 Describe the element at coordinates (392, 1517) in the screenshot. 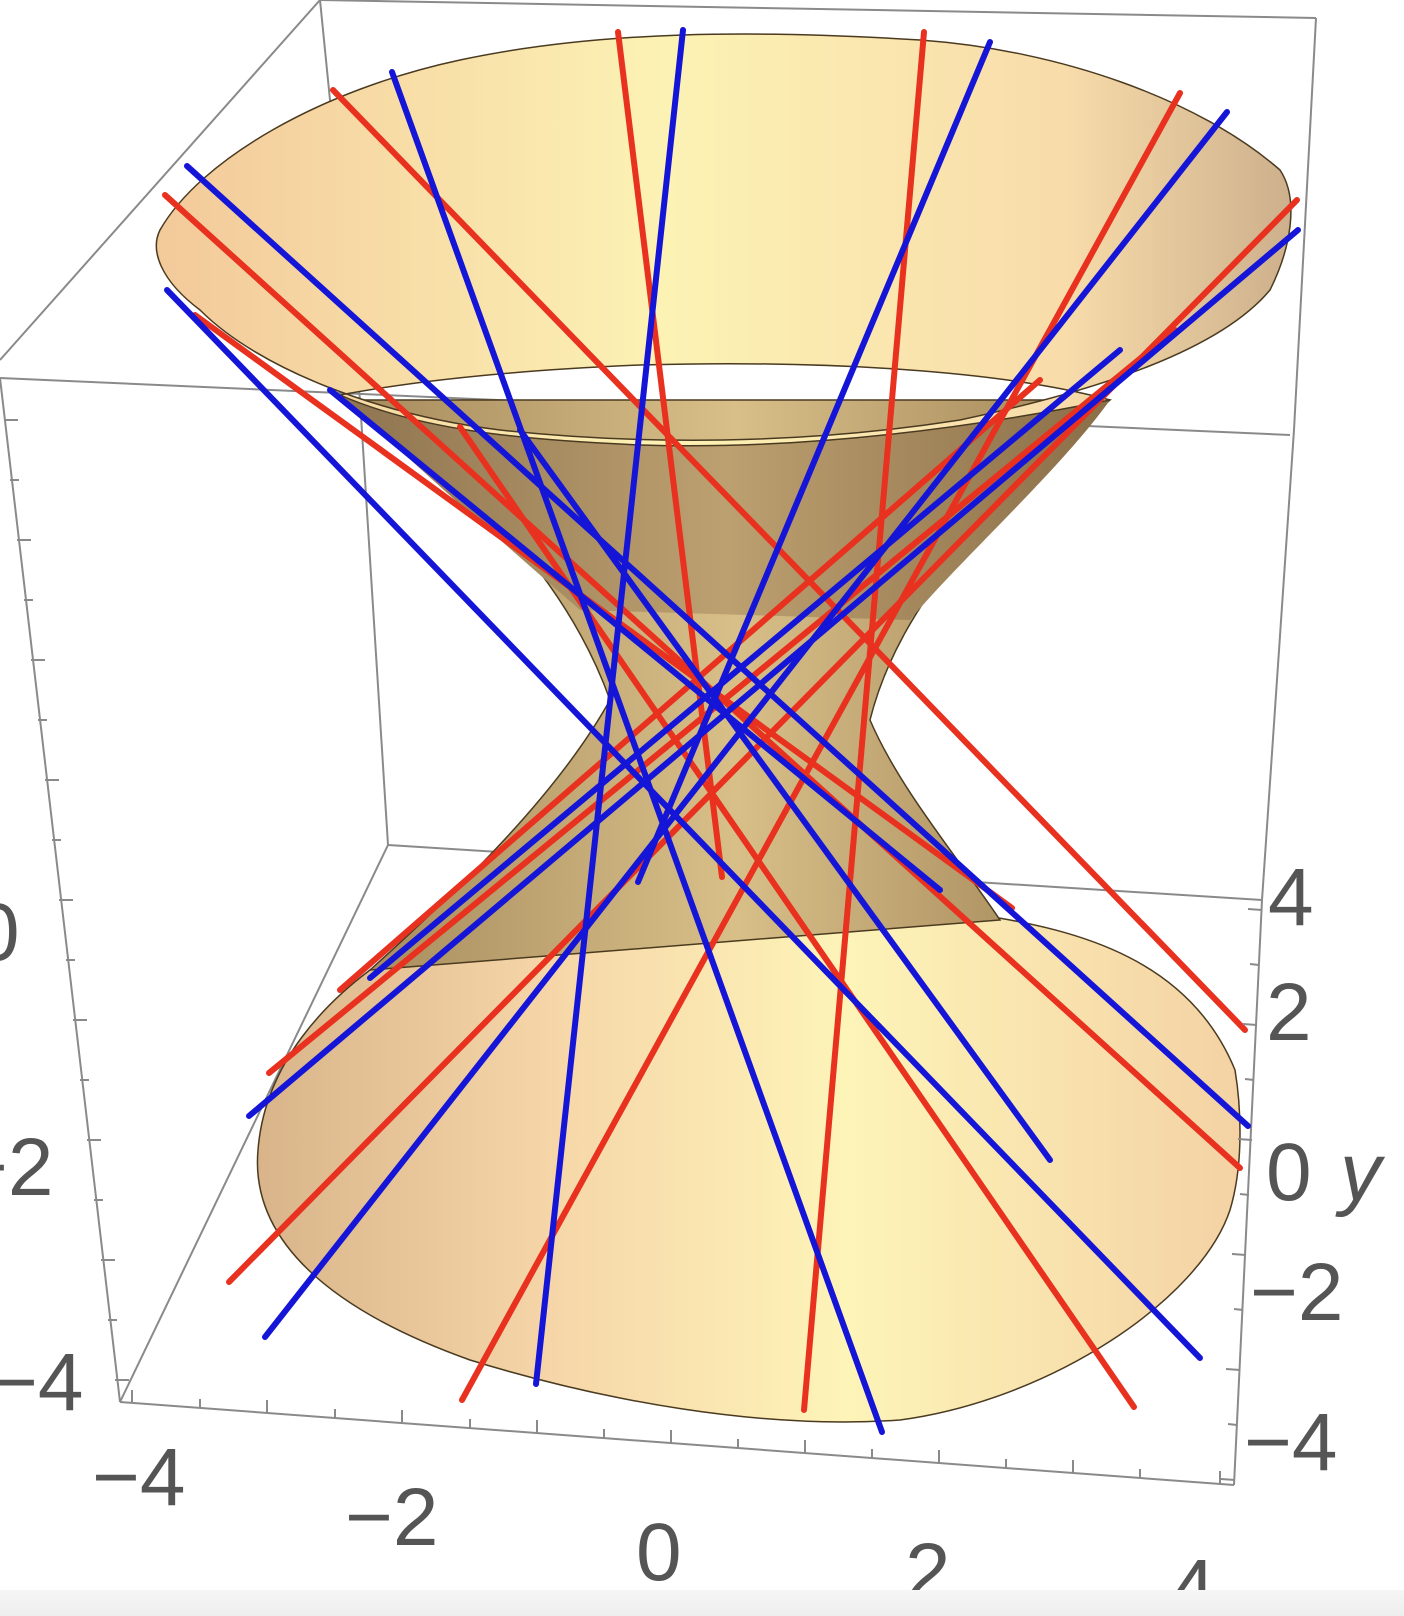

I see `x-tick-label: −2` at that location.